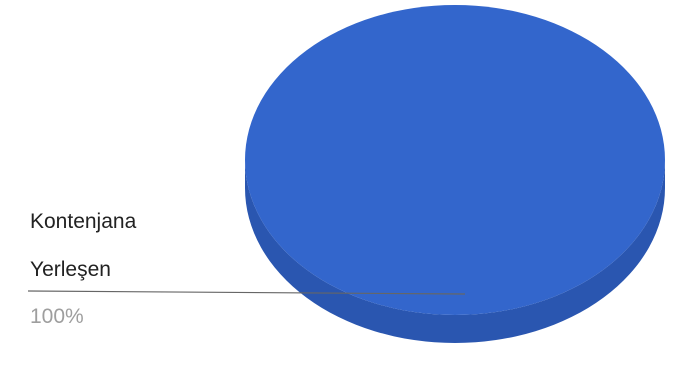 Image resolution: width=685 pixels, height=374 pixels. What do you see at coordinates (83, 221) in the screenshot?
I see `slice-label-line-1: Kontenjana` at bounding box center [83, 221].